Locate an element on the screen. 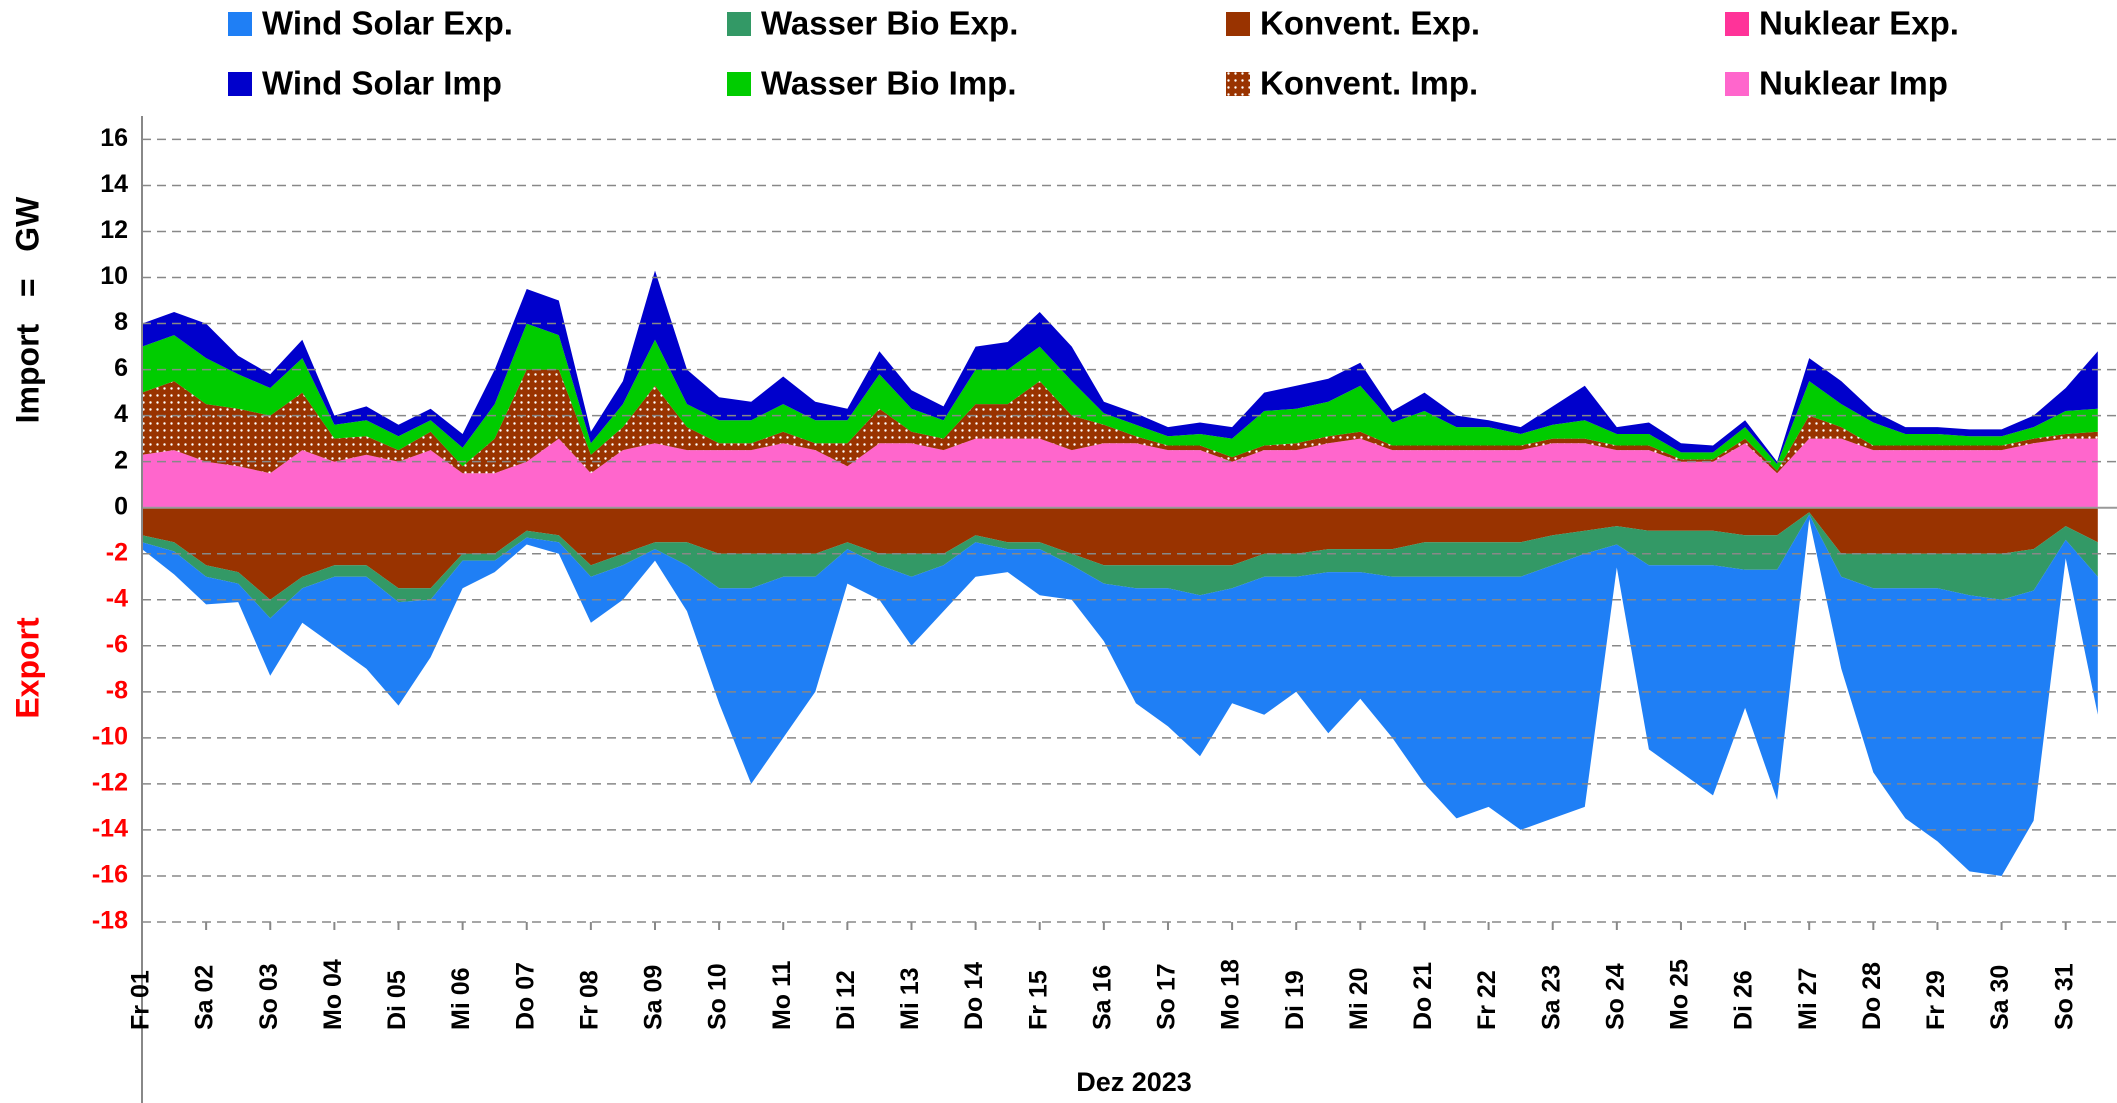  y-axis-label: Export is located at coordinates (27, 668).